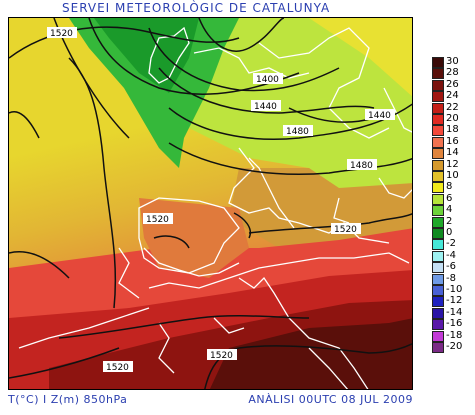  I want to click on contour-label-1520-south: 1520, so click(222, 355).